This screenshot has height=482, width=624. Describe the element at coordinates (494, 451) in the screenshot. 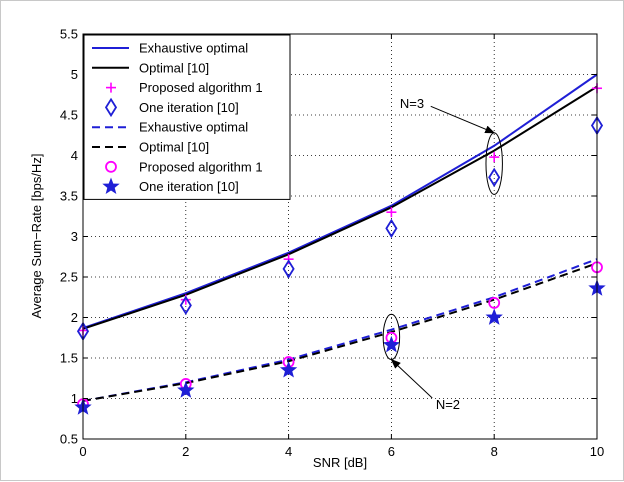

I see `x-tick-label: 8` at that location.